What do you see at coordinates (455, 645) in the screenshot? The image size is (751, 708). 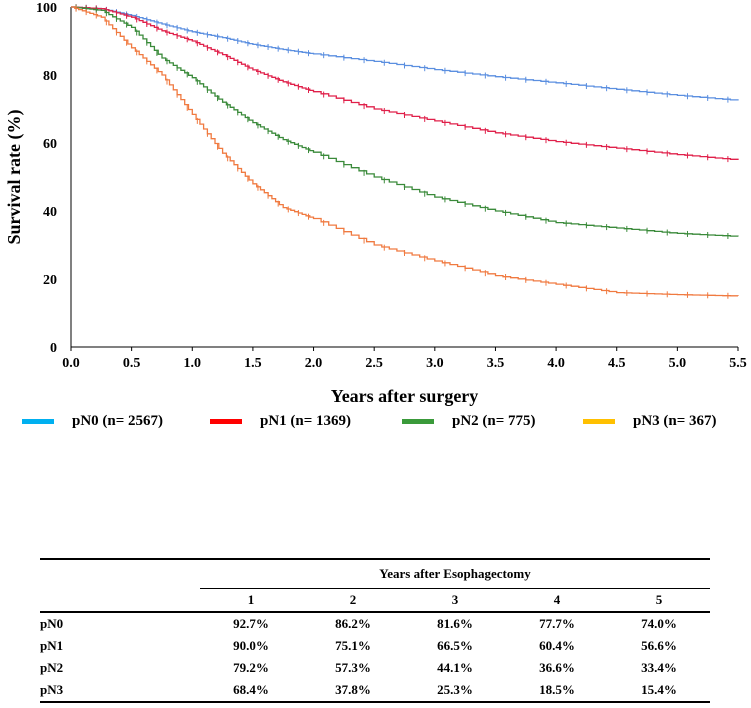 I see `cell-value: 66.5%` at bounding box center [455, 645].